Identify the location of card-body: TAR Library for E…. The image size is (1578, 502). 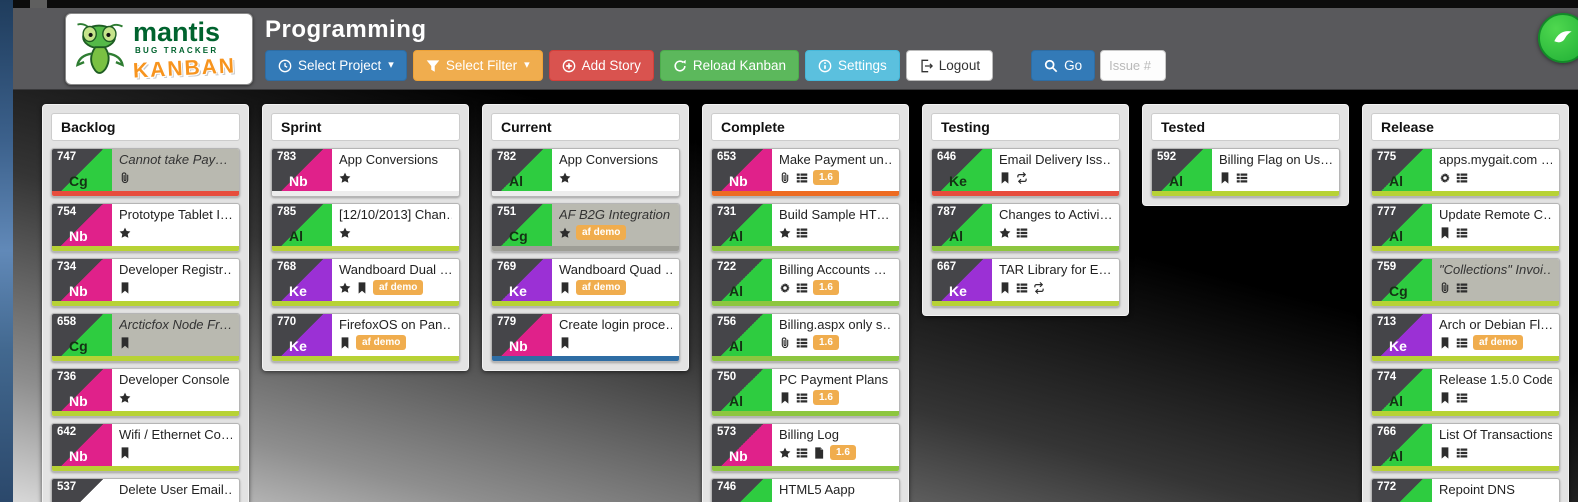
(1055, 280).